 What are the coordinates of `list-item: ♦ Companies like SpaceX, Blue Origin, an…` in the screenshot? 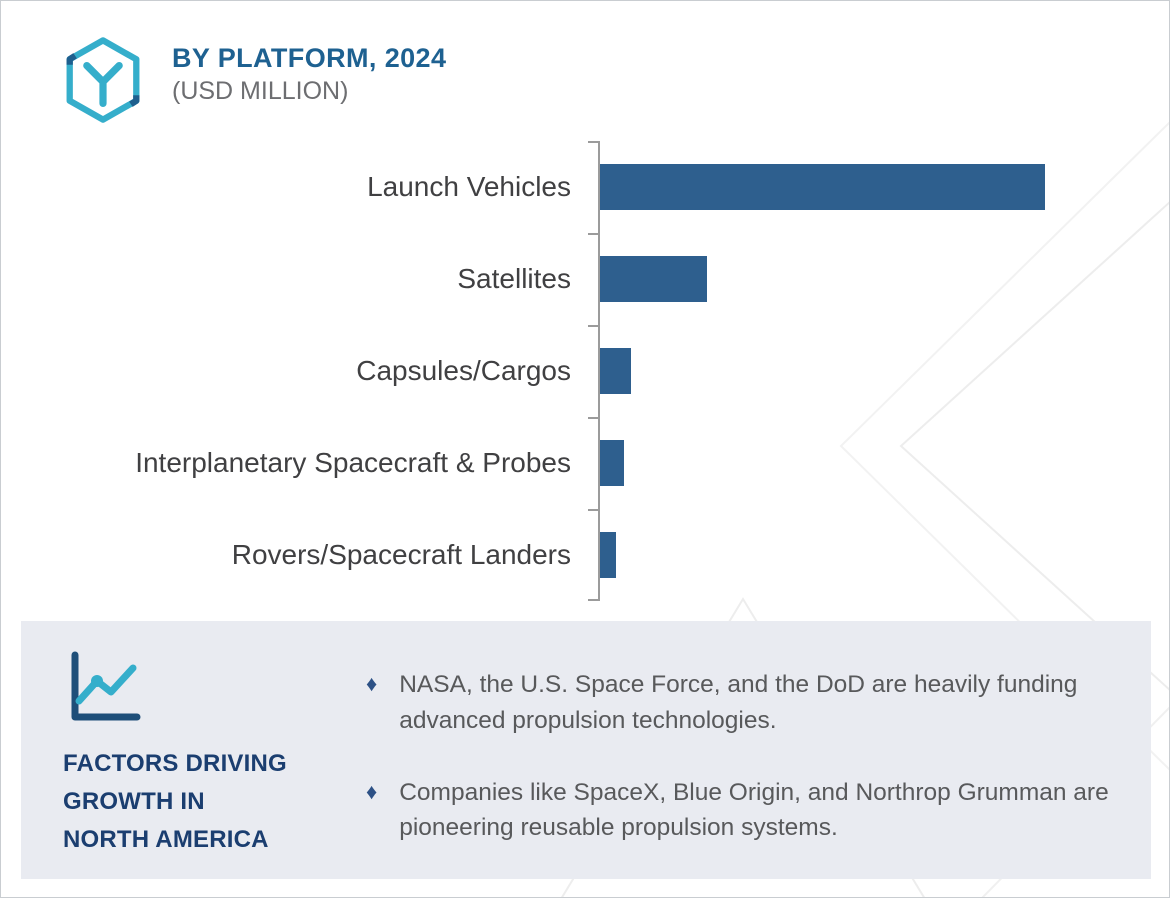 It's located at (756, 811).